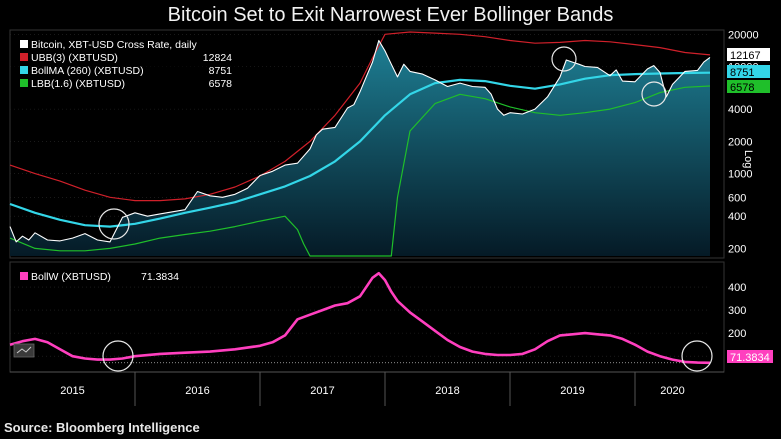 The width and height of the screenshot is (781, 439). What do you see at coordinates (740, 142) in the screenshot?
I see `price-y-tick-label: 2000` at bounding box center [740, 142].